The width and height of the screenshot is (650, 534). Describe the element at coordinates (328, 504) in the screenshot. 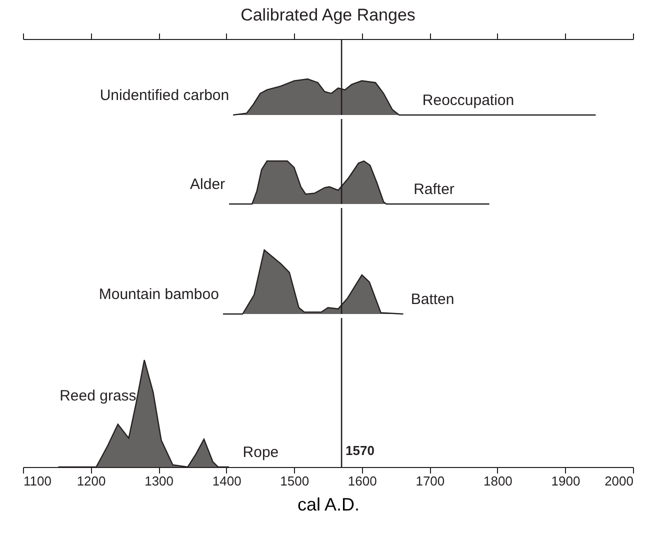

I see `x-axis-title: cal A.D.` at that location.